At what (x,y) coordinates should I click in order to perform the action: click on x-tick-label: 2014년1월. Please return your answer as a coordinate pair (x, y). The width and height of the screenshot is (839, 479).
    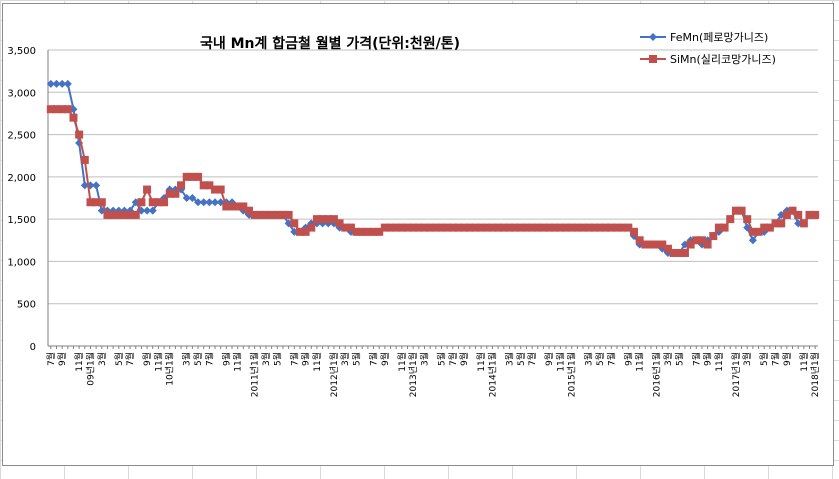
    Looking at the image, I should click on (492, 374).